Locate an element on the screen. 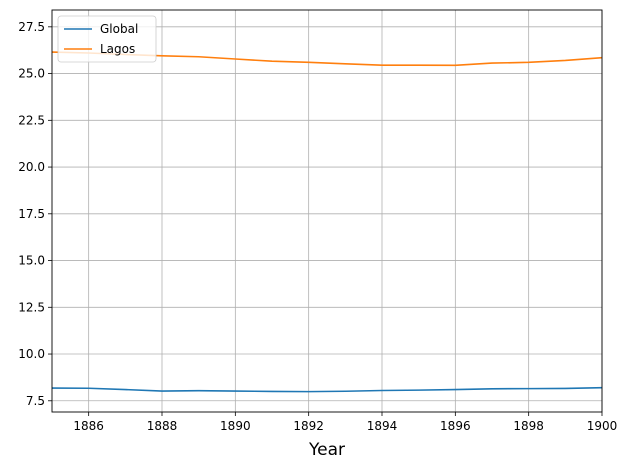 This screenshot has height=470, width=630. y-tick-label: 17.5 is located at coordinates (31, 214).